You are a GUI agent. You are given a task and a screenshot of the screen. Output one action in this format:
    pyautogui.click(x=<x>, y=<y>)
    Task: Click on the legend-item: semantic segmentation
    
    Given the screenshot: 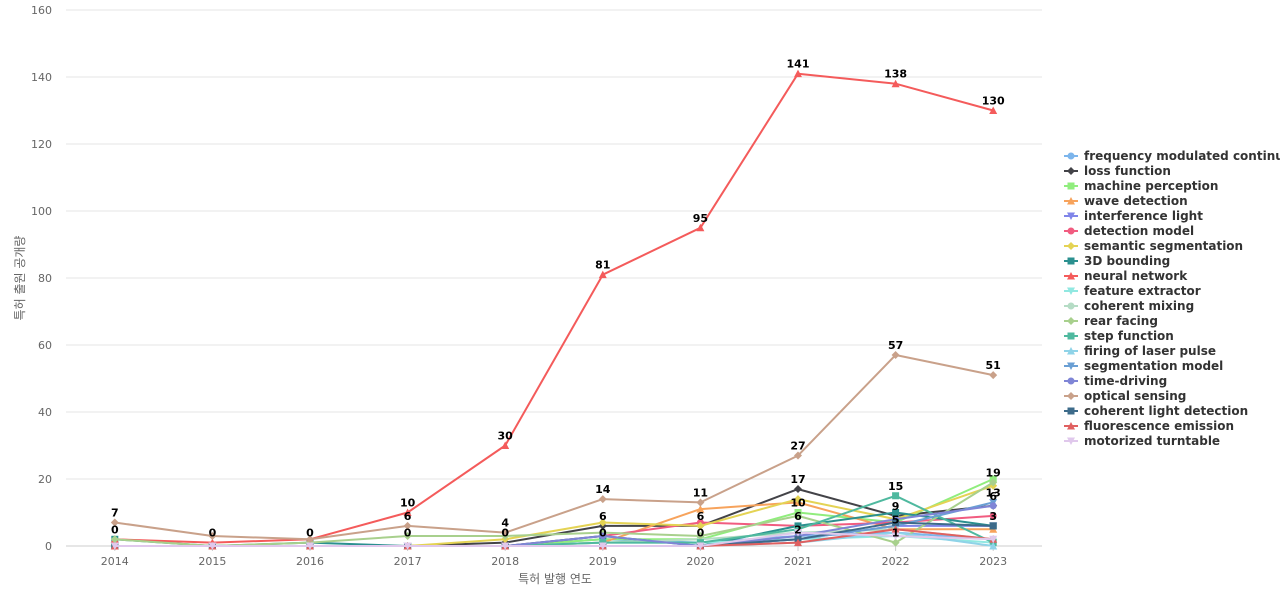 What is the action you would take?
    pyautogui.click(x=1153, y=246)
    